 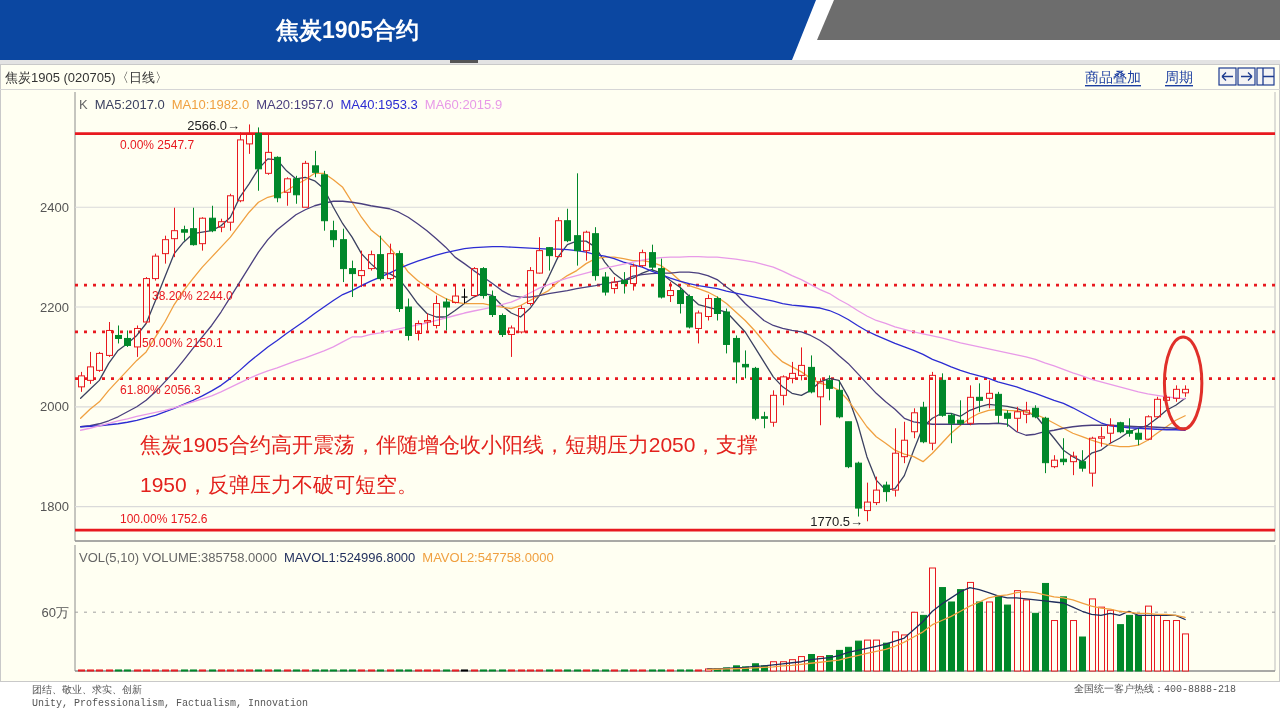 I want to click on text: 全国统一客户热线：400-8888-218, so click(x=1154, y=688).